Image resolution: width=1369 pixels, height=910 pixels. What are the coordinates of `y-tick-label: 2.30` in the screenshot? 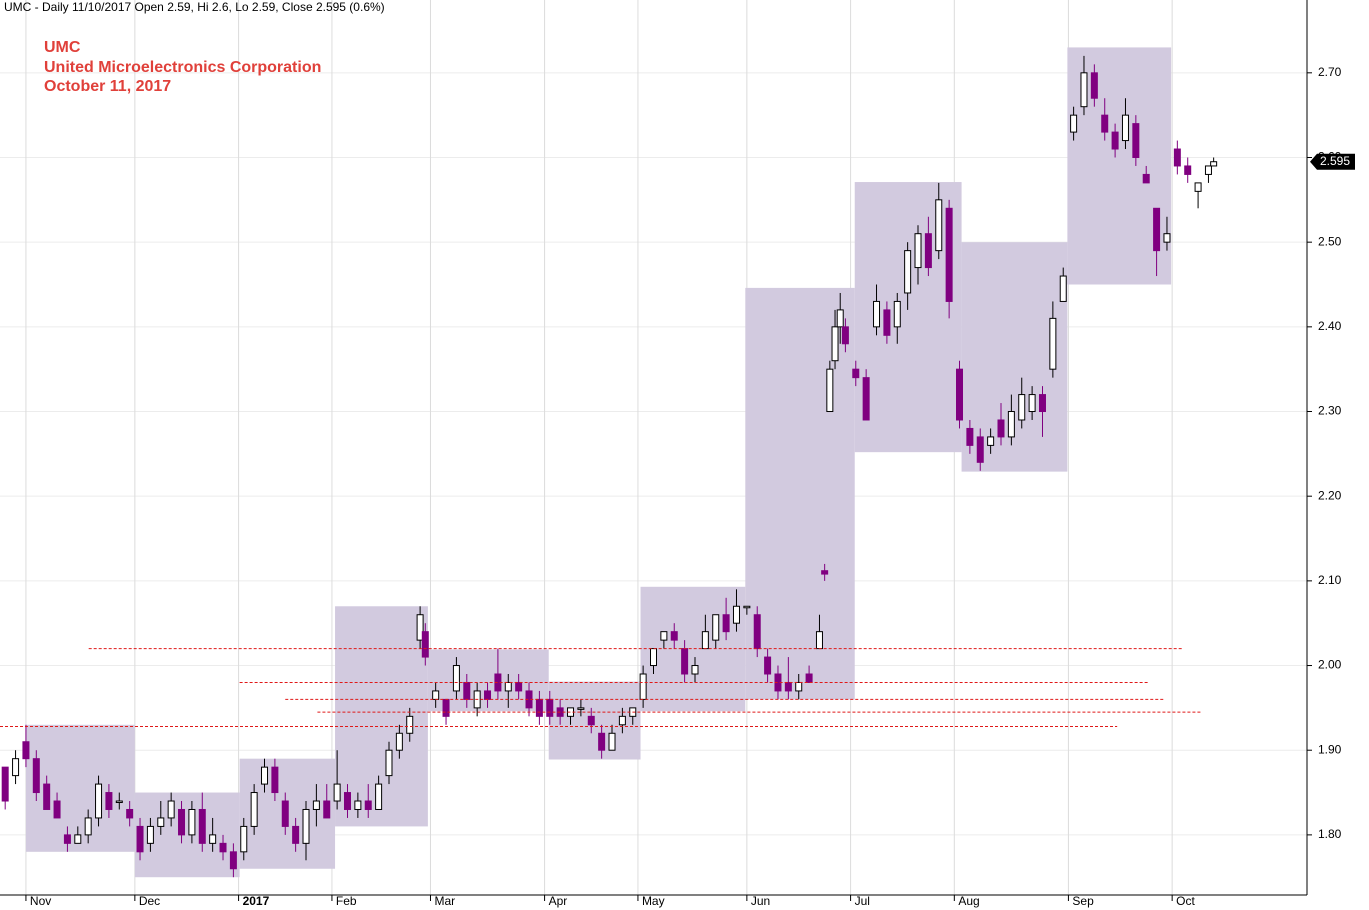 It's located at (1330, 411).